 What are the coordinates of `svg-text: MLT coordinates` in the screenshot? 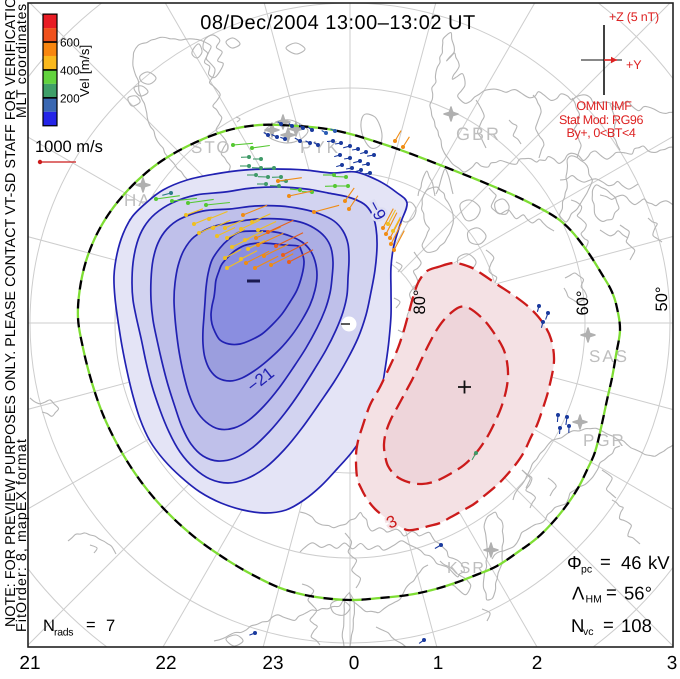 It's located at (21, 60).